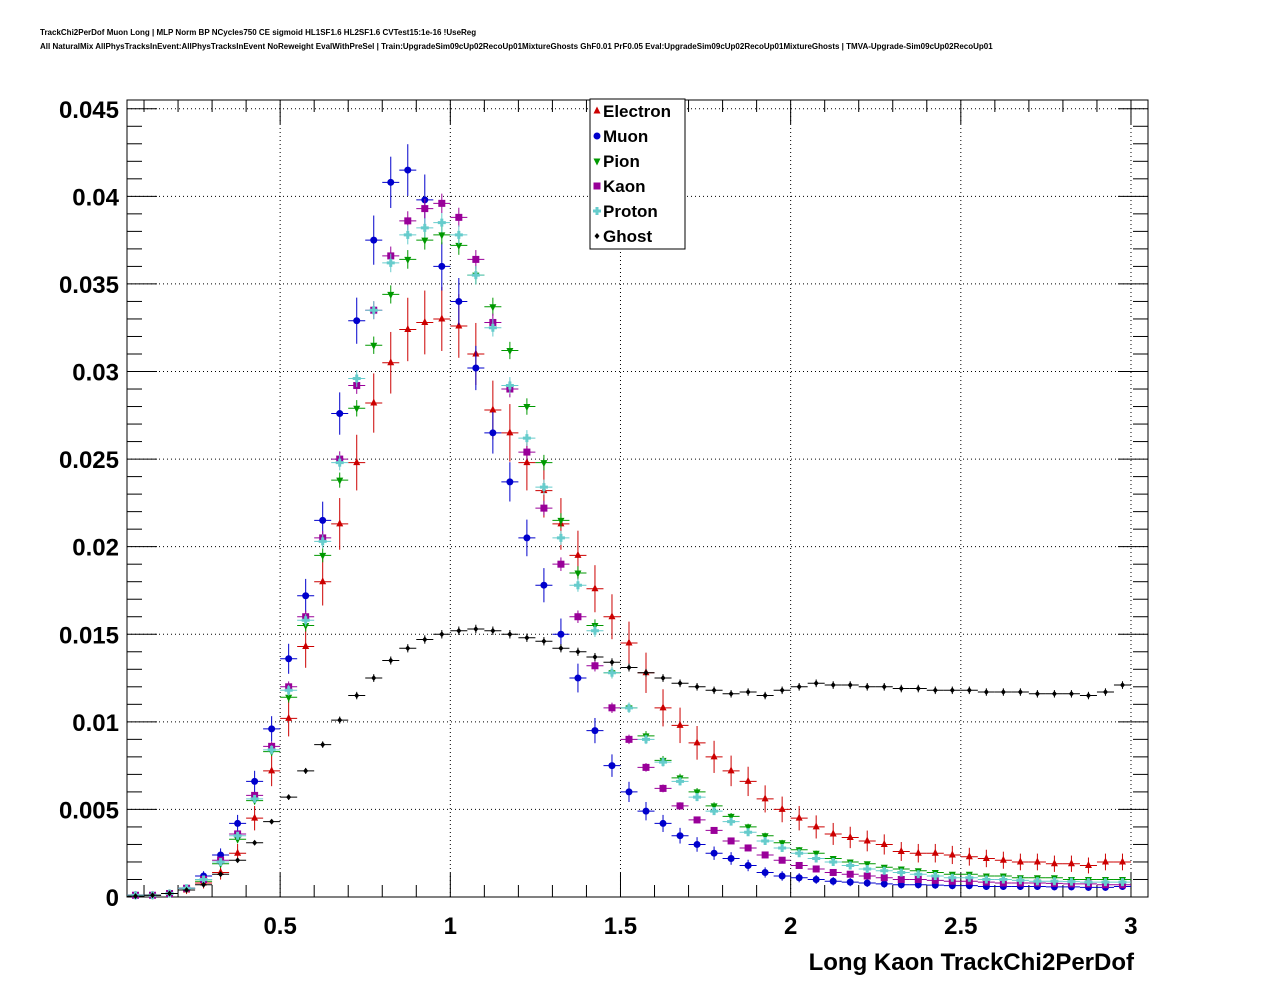 The image size is (1276, 996). Describe the element at coordinates (95, 373) in the screenshot. I see `y-tick-label: 0.03` at that location.